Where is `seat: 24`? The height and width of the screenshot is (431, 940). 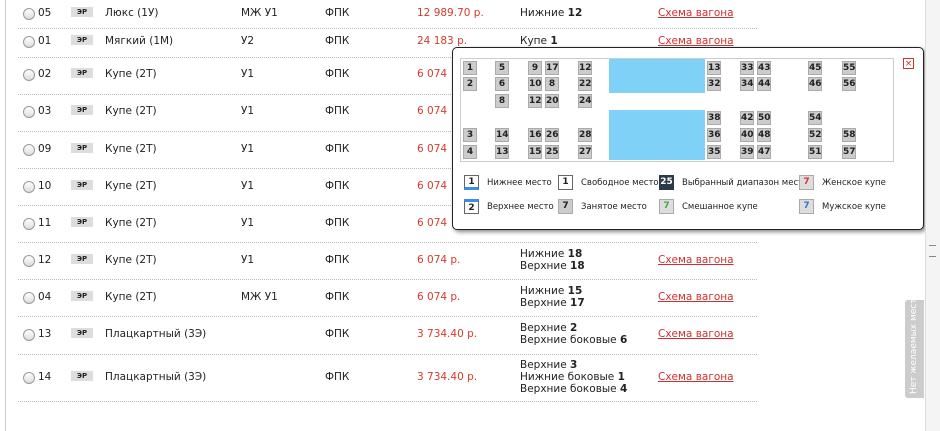
seat: 24 is located at coordinates (585, 101).